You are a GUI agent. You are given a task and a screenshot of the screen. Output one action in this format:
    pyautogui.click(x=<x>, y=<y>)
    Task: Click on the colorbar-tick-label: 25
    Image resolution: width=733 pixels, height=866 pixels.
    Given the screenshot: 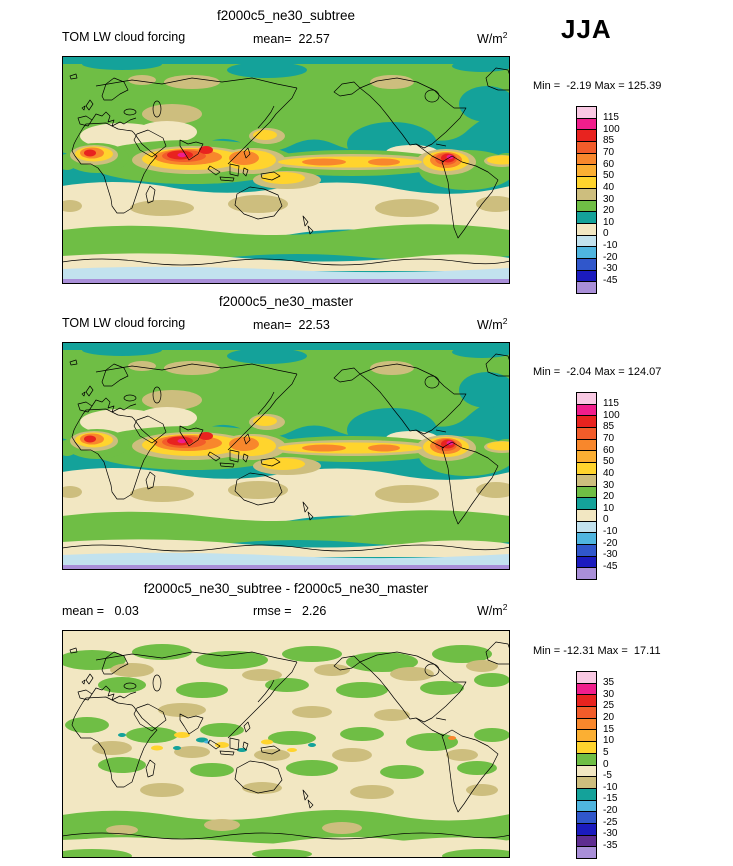 What is the action you would take?
    pyautogui.click(x=609, y=706)
    